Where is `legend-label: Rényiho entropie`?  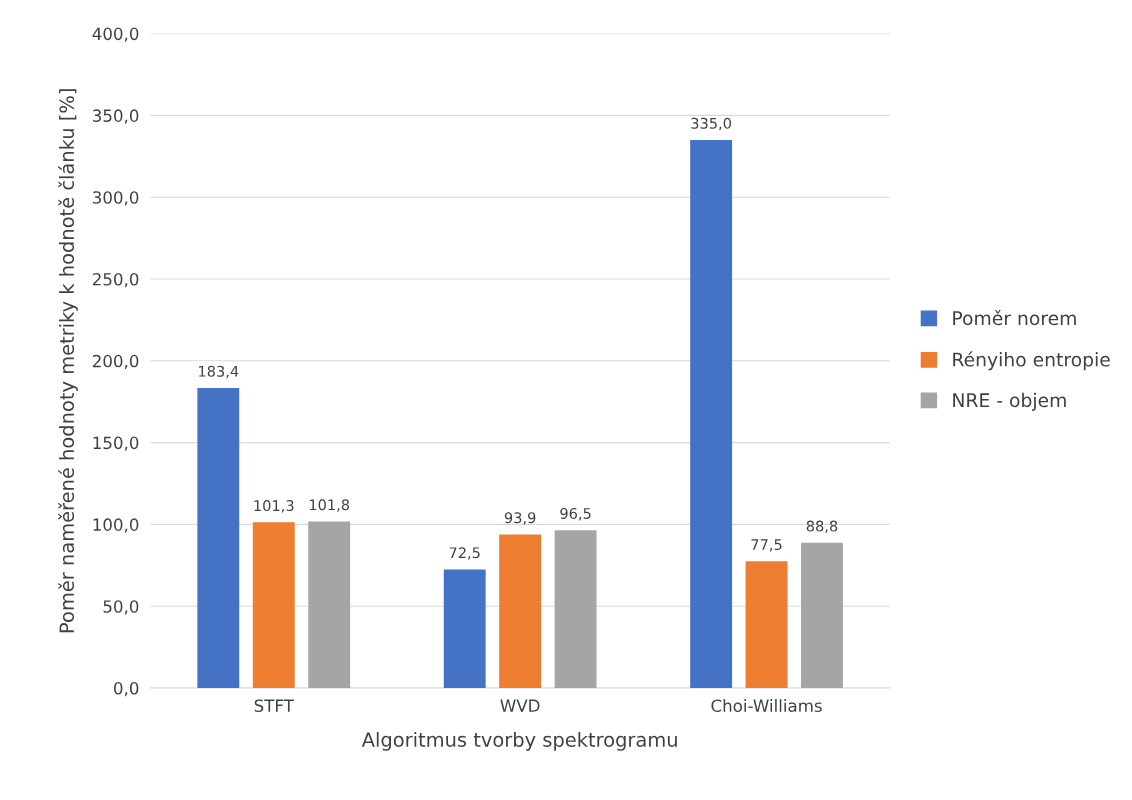
legend-label: Rényiho entropie is located at coordinates (1031, 361).